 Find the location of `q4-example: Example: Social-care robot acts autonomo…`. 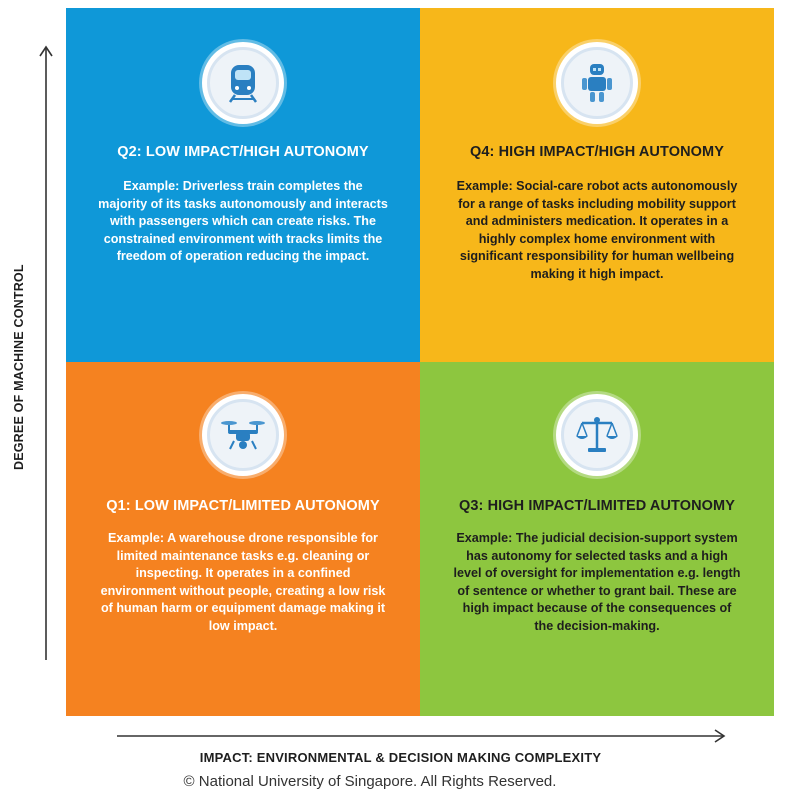

q4-example: Example: Social-care robot acts autonomo… is located at coordinates (597, 230).